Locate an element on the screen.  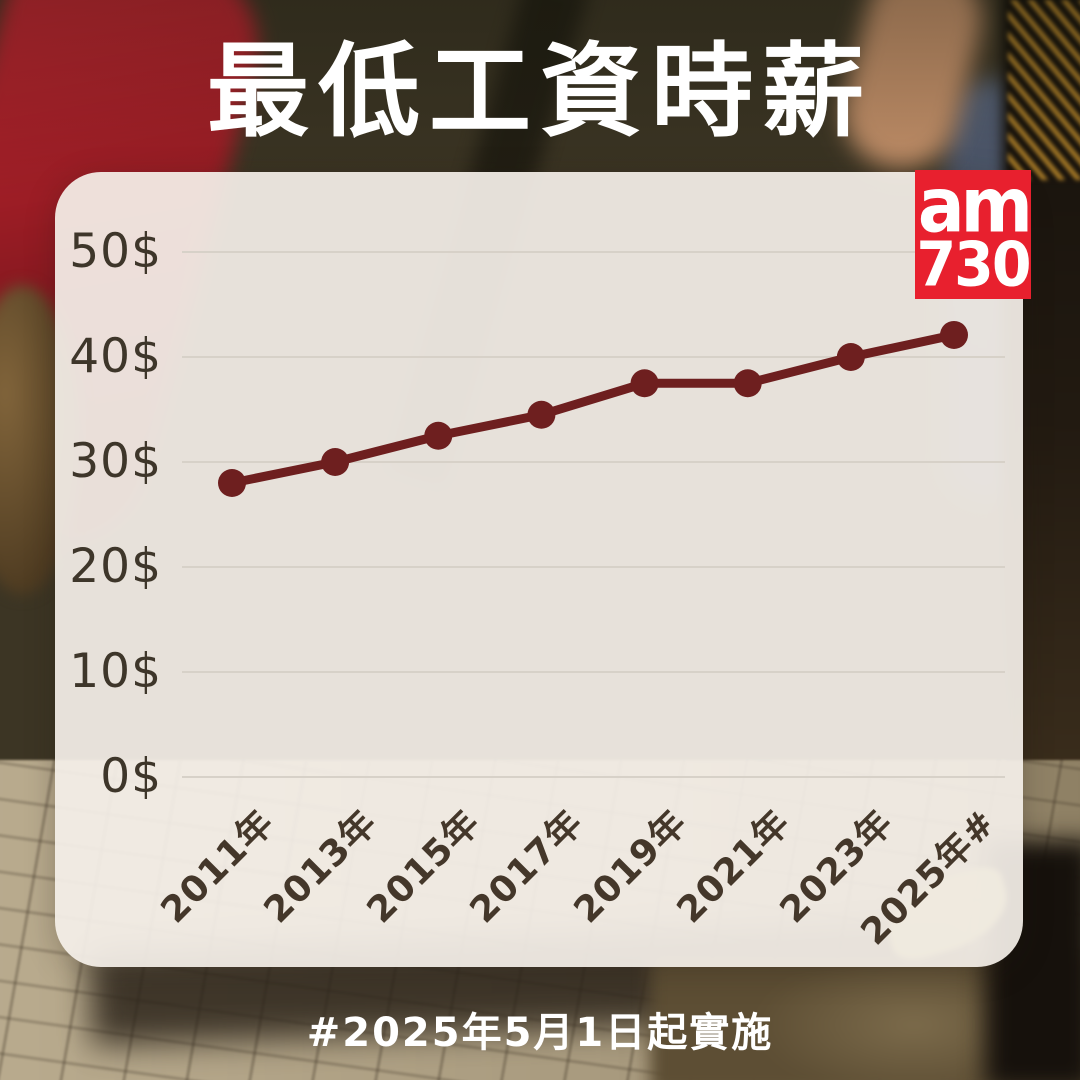
y-tick-label: 40$ is located at coordinates (115, 356).